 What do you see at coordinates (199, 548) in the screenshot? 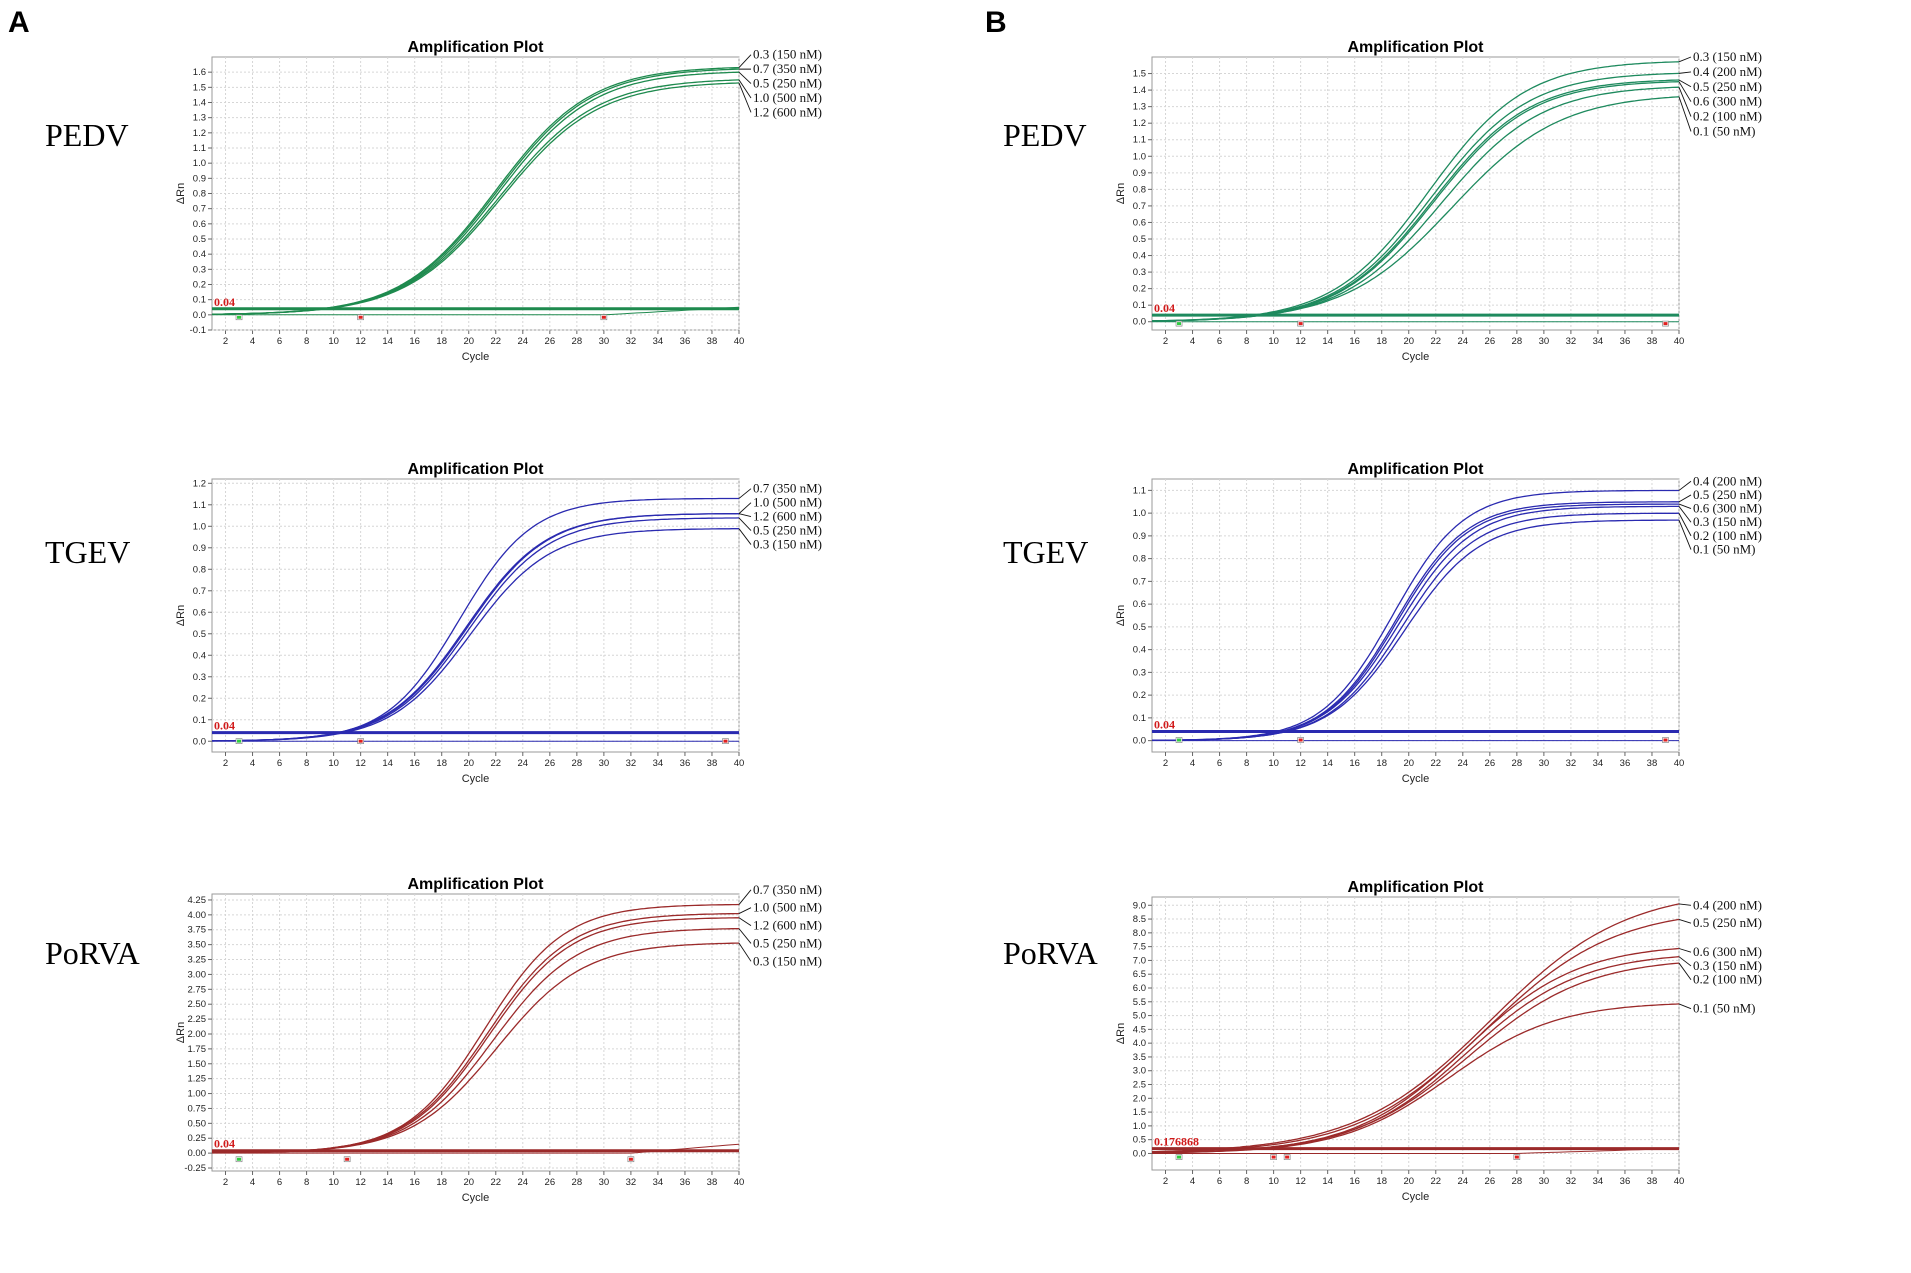
I see `y-tick-label: 0.9` at bounding box center [199, 548].